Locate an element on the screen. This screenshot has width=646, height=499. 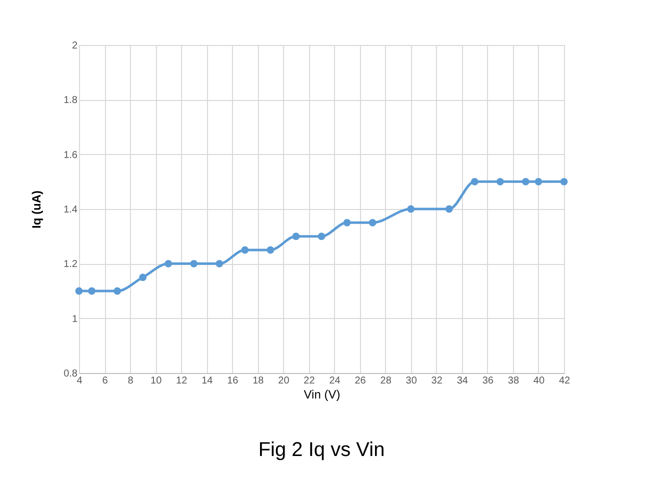
text: Fig 2 Iq vs Vin is located at coordinates (321, 450).